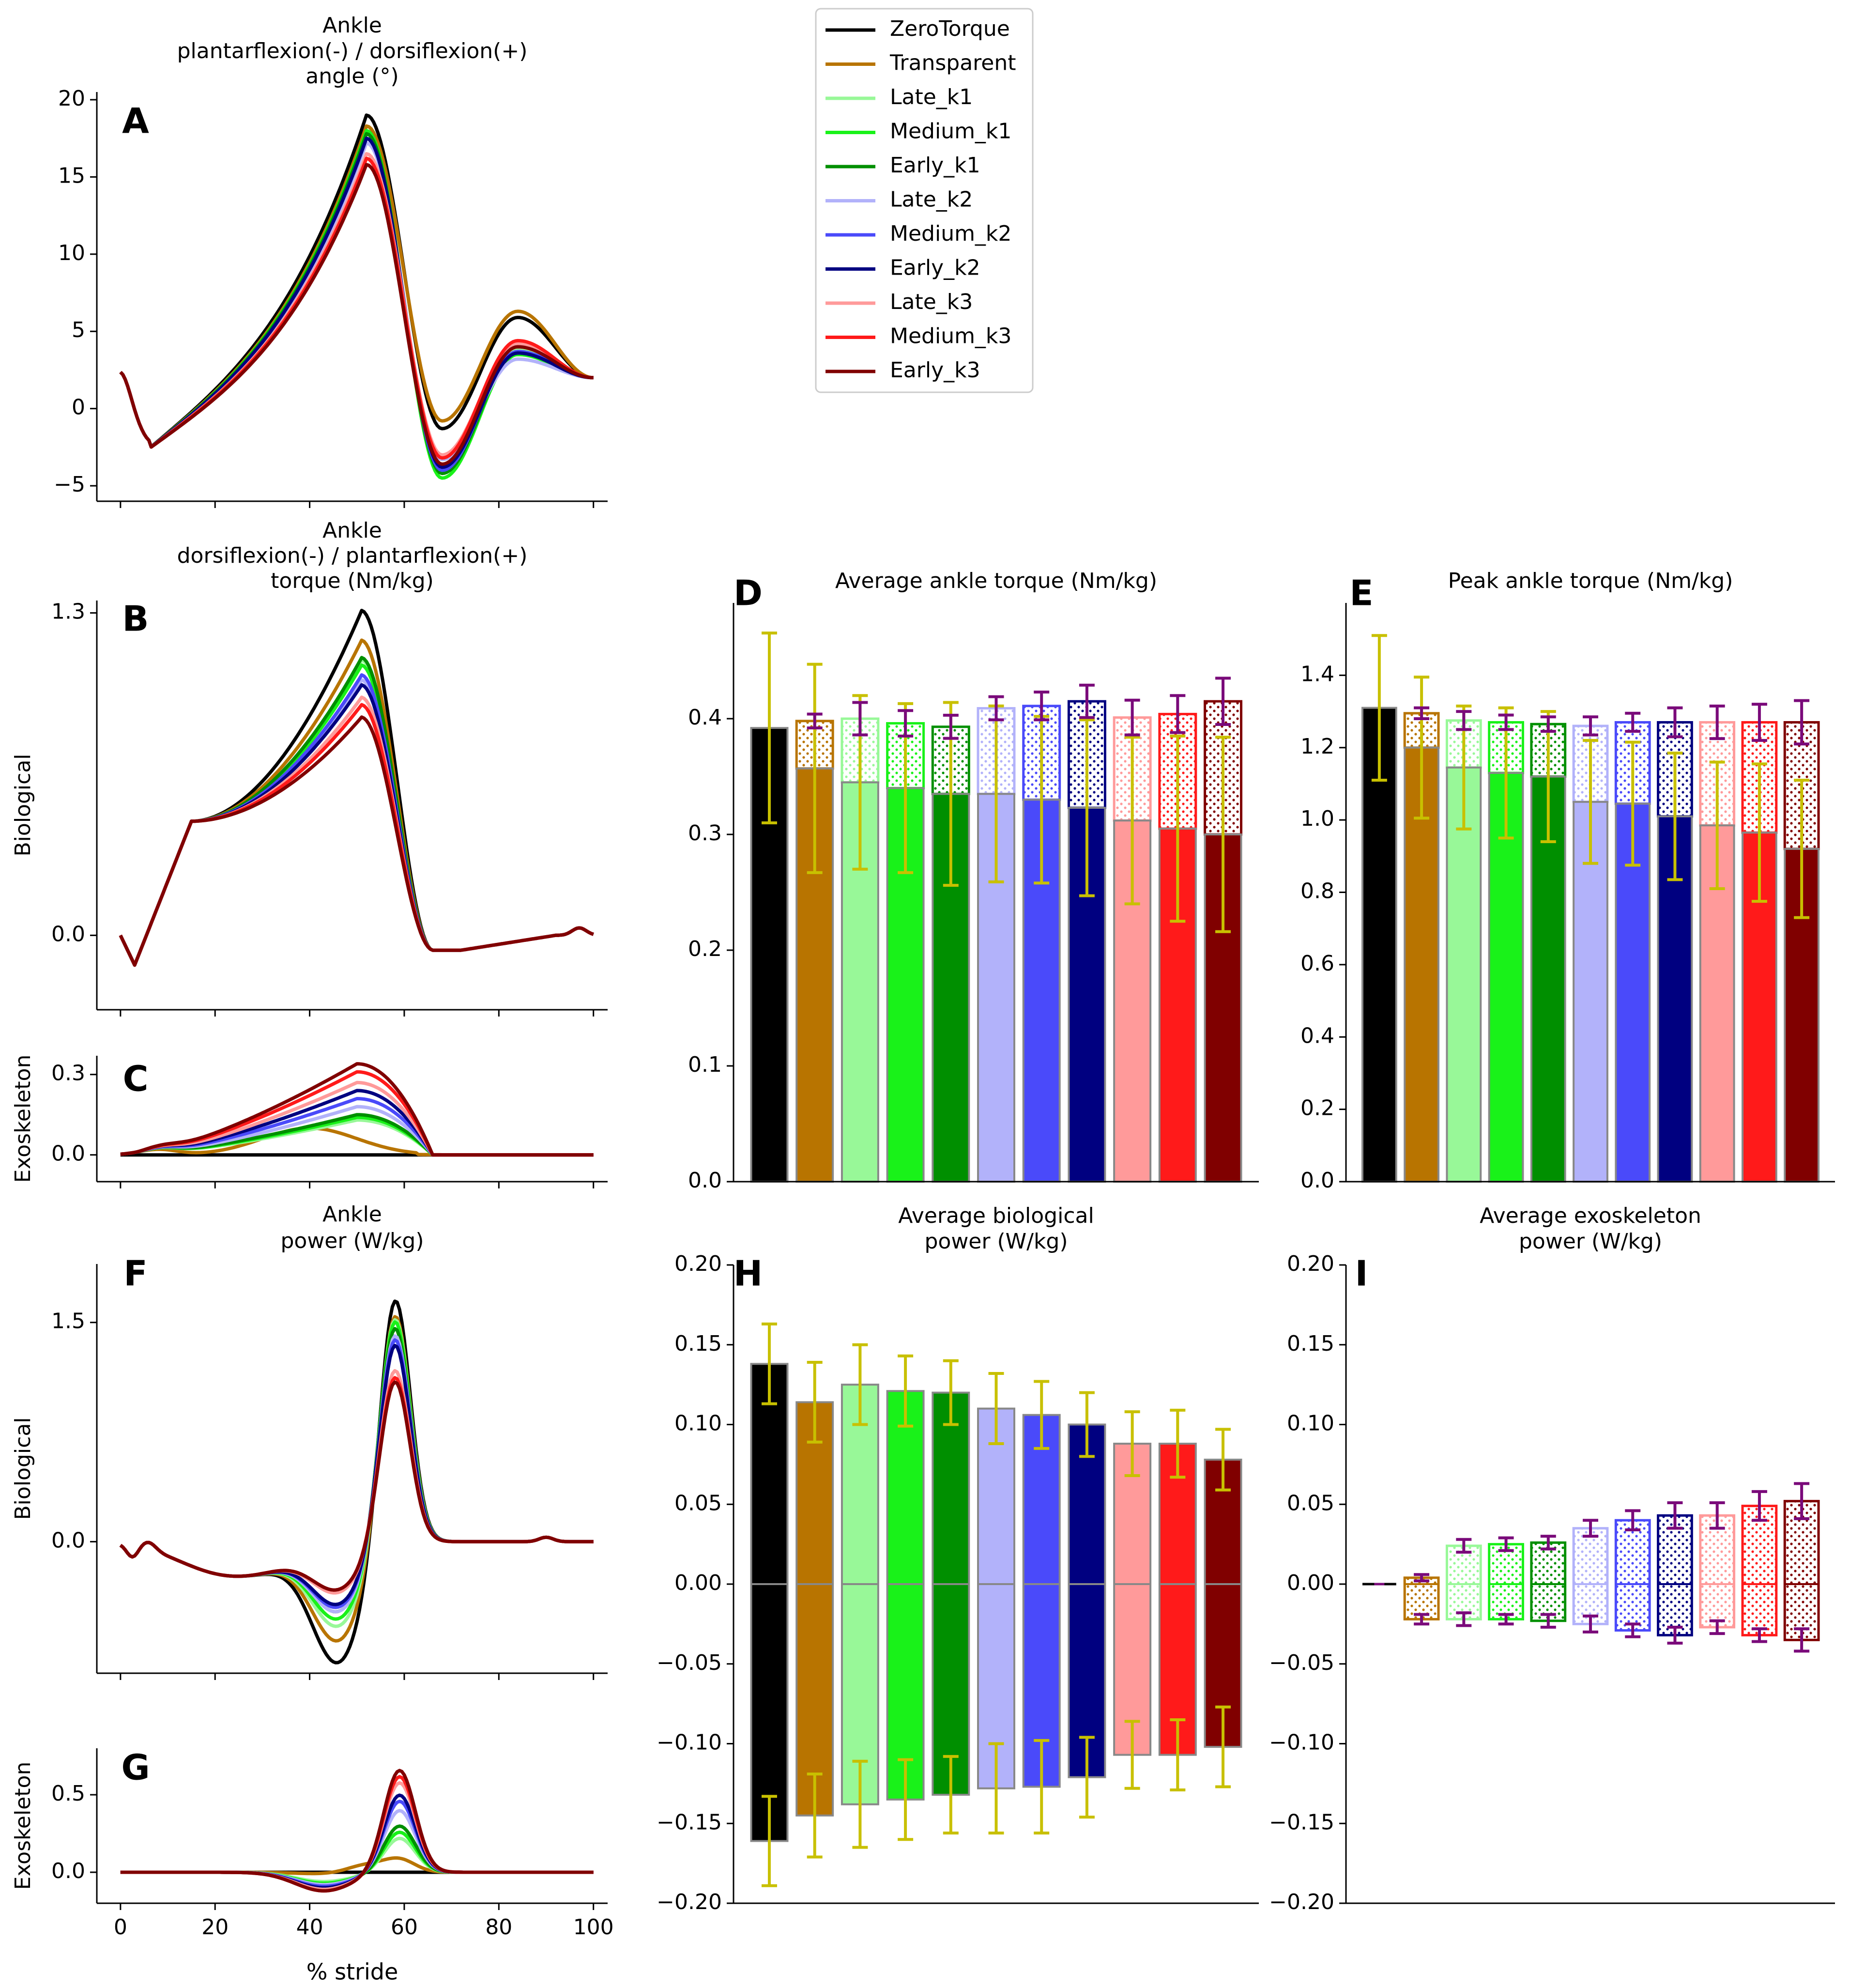 The image size is (1850, 1988). I want to click on x-axis-label: % stride, so click(352, 1972).